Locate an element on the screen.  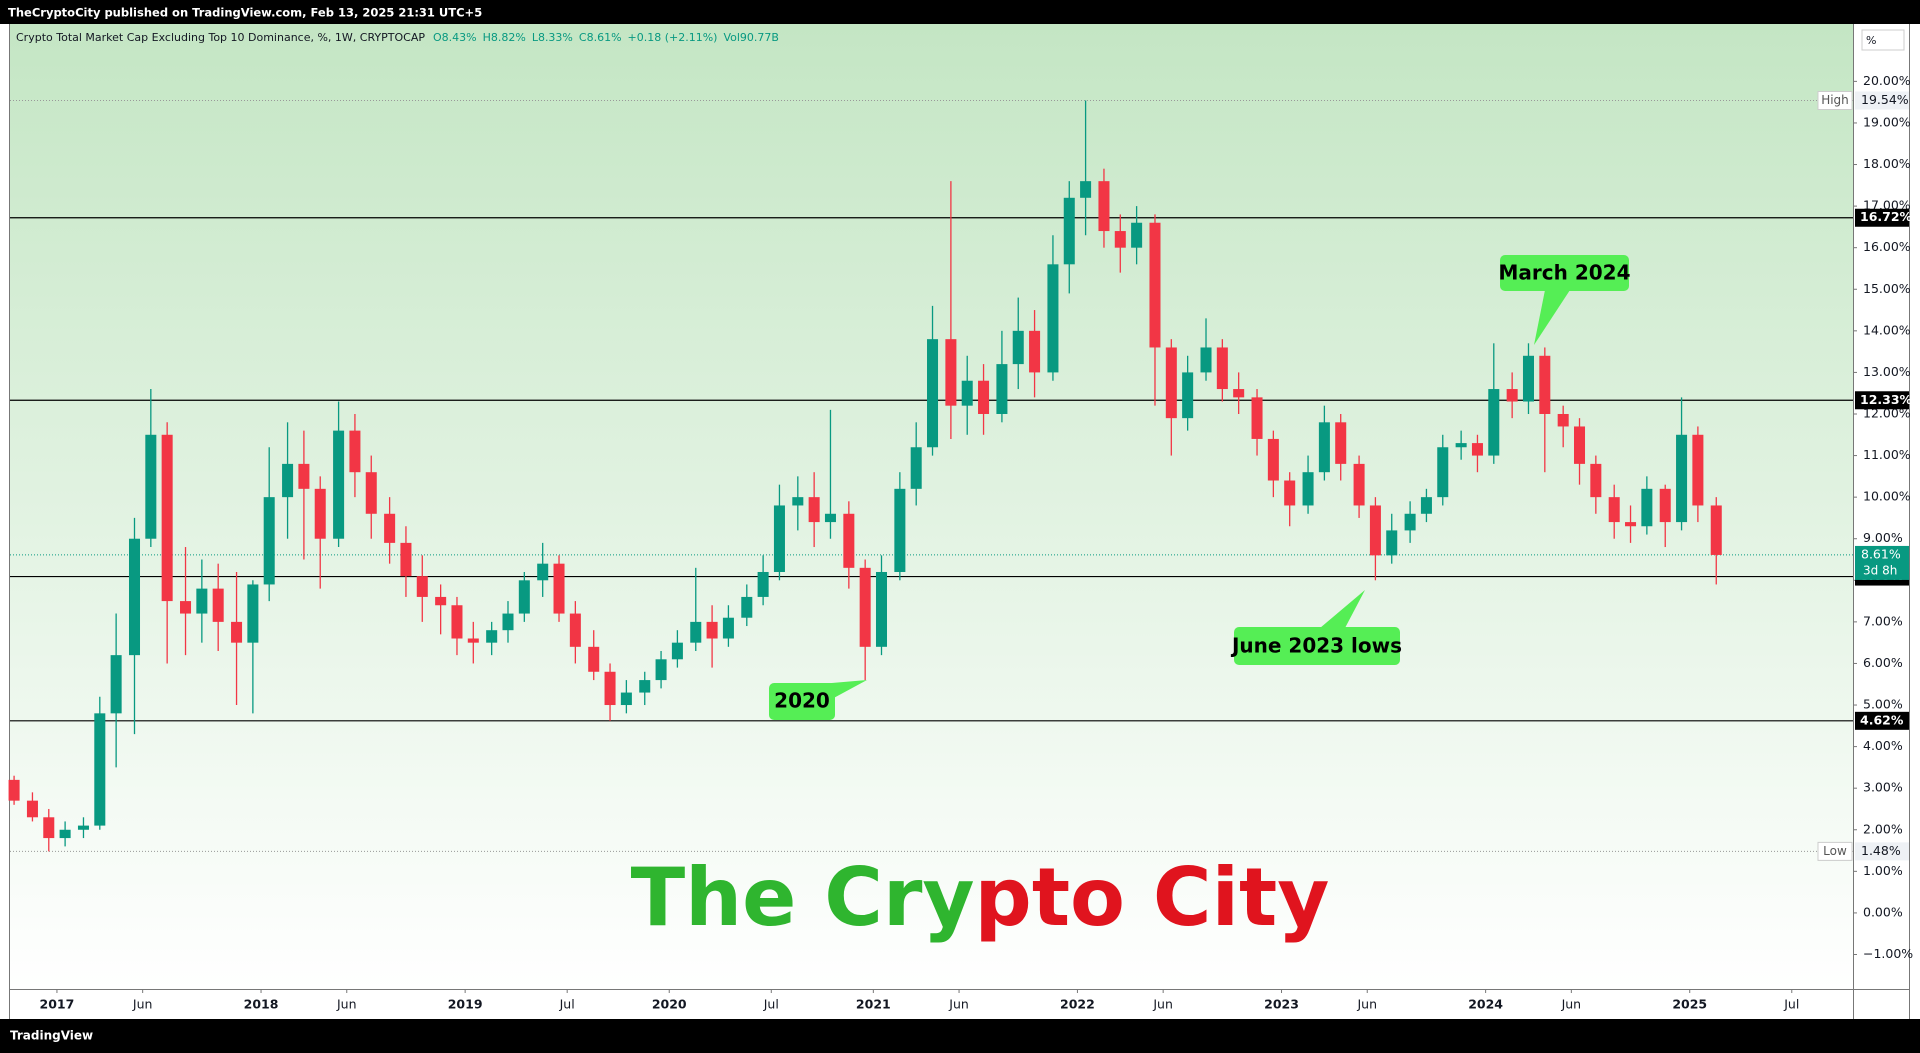
level-label: 4.62% is located at coordinates (1882, 719).